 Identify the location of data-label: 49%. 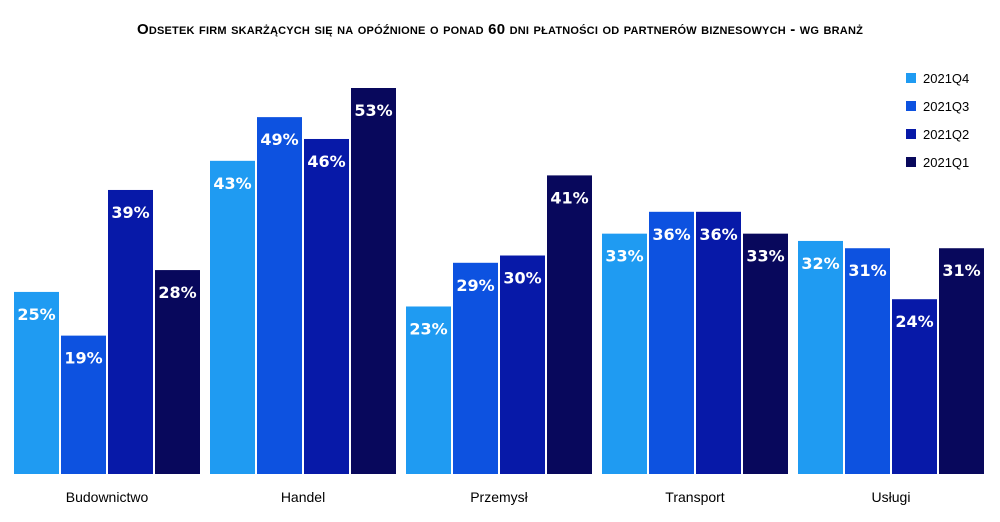
(279, 139).